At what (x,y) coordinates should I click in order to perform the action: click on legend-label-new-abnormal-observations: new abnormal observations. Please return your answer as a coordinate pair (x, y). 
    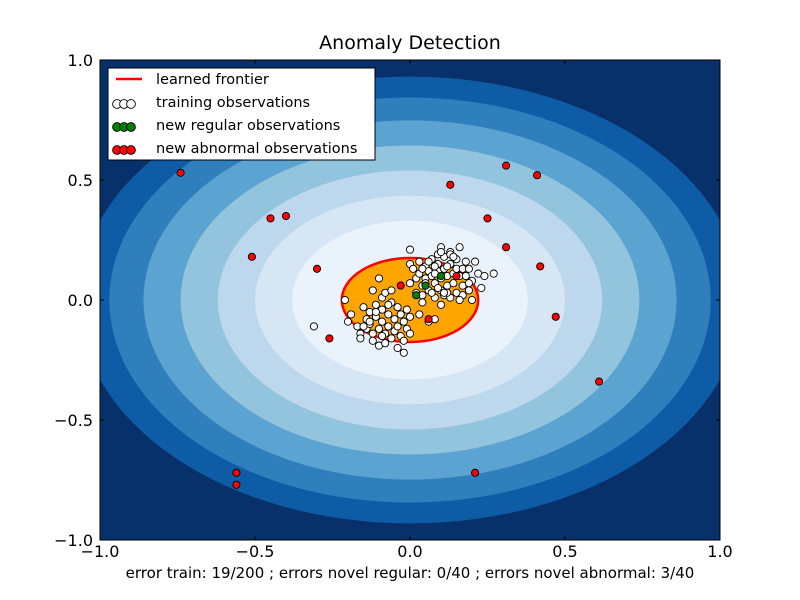
    Looking at the image, I should click on (256, 149).